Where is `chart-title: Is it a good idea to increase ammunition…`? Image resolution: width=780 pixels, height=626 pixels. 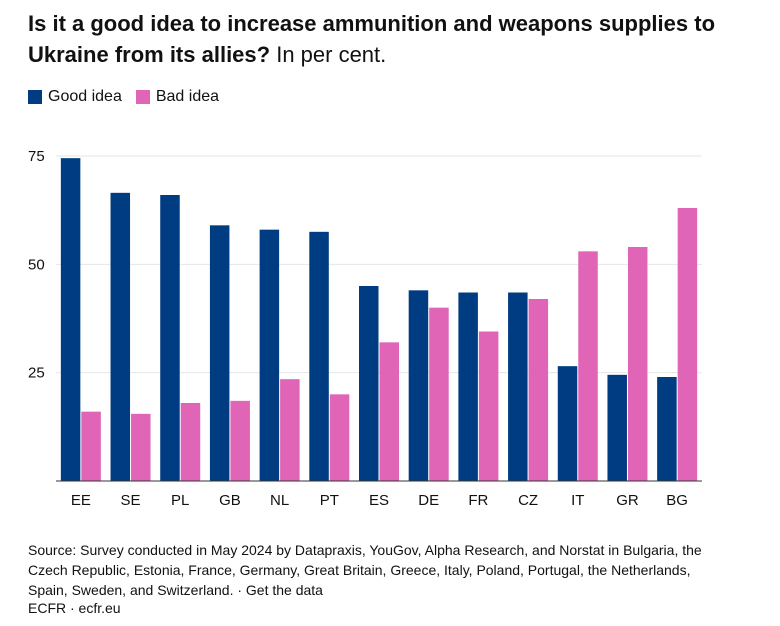 chart-title: Is it a good idea to increase ammunition… is located at coordinates (393, 39).